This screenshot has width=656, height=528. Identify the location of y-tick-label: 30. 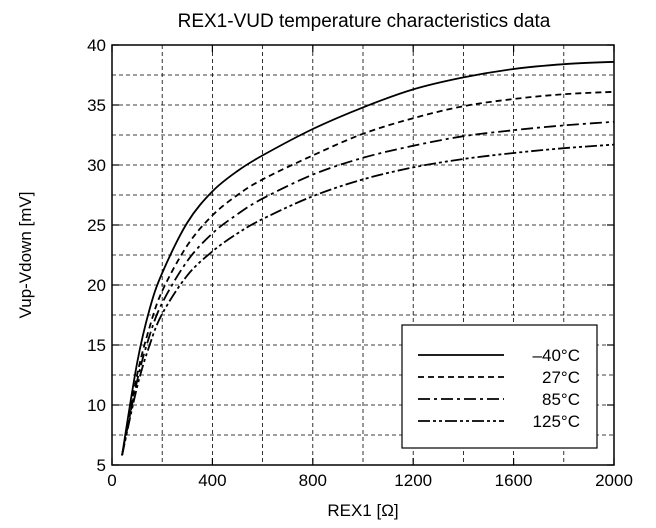
(96, 165).